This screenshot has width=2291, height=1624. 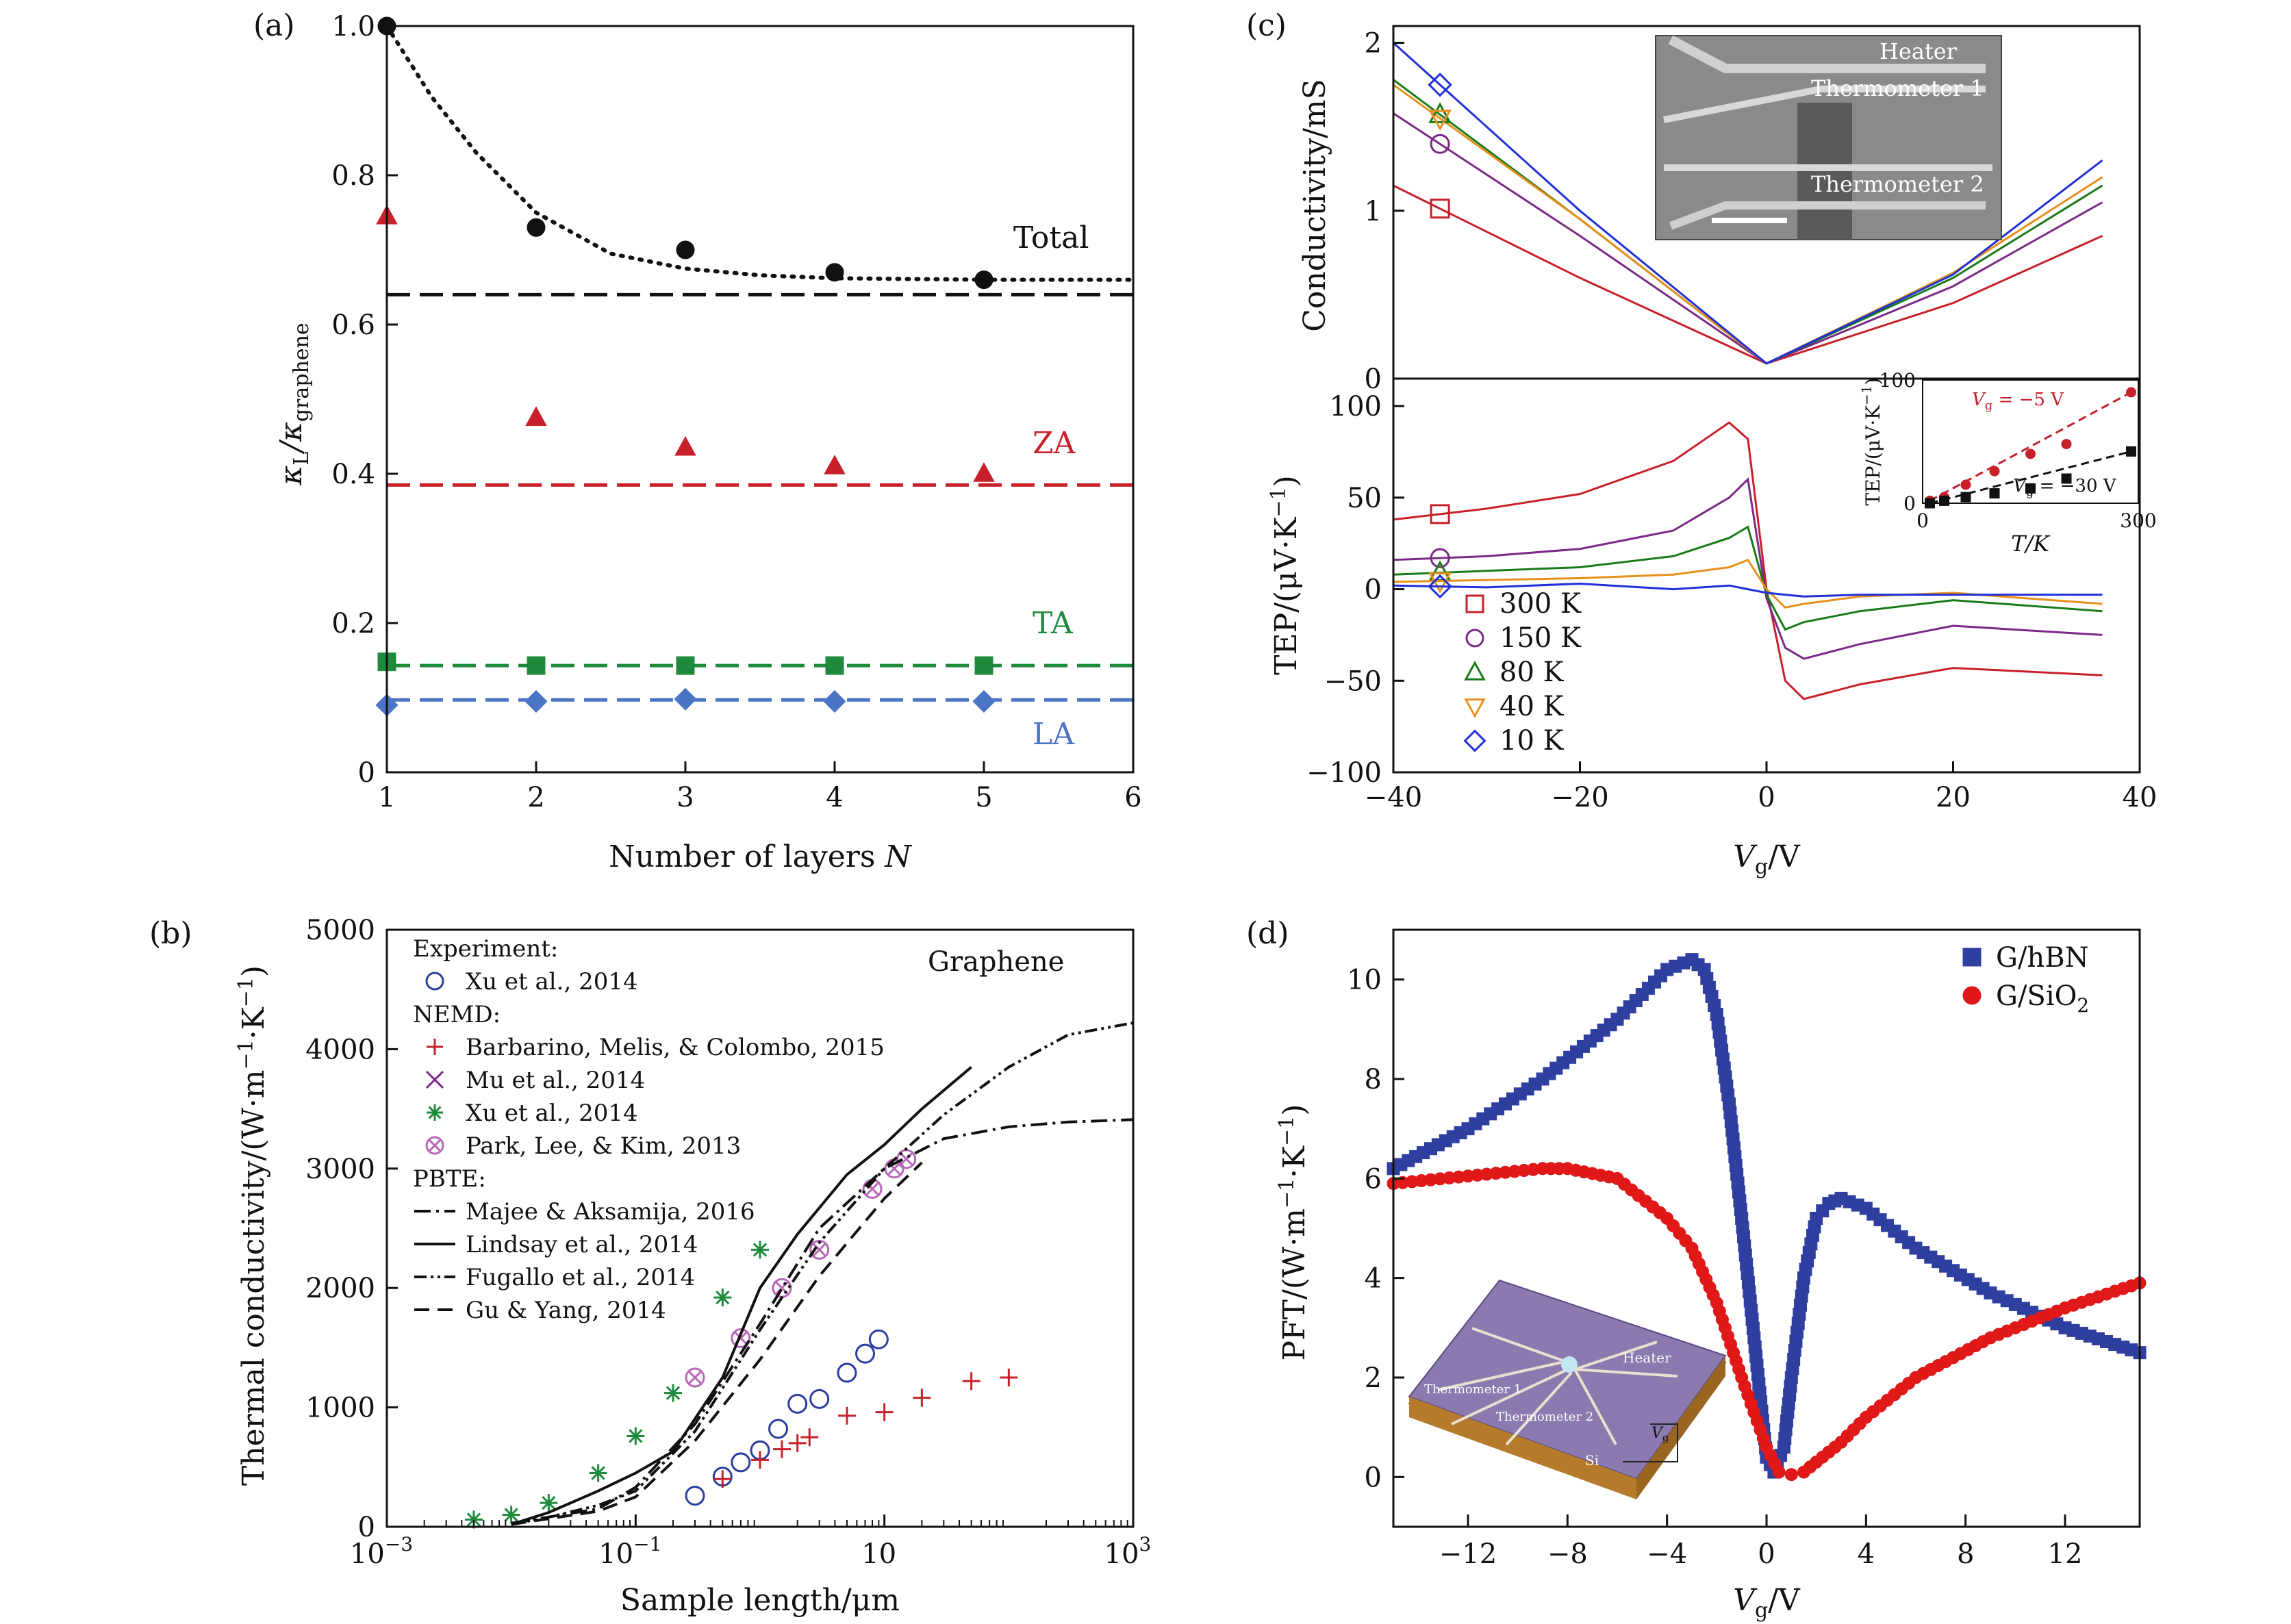 I want to click on panel-b-legend-header: PBTE:, so click(x=450, y=1179).